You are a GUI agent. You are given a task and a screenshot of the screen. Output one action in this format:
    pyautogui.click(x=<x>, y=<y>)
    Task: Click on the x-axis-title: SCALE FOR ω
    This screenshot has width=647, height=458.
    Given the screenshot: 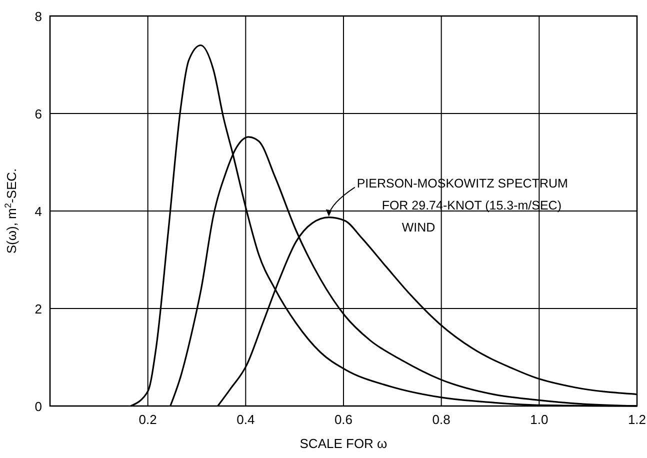 What is the action you would take?
    pyautogui.click(x=344, y=443)
    